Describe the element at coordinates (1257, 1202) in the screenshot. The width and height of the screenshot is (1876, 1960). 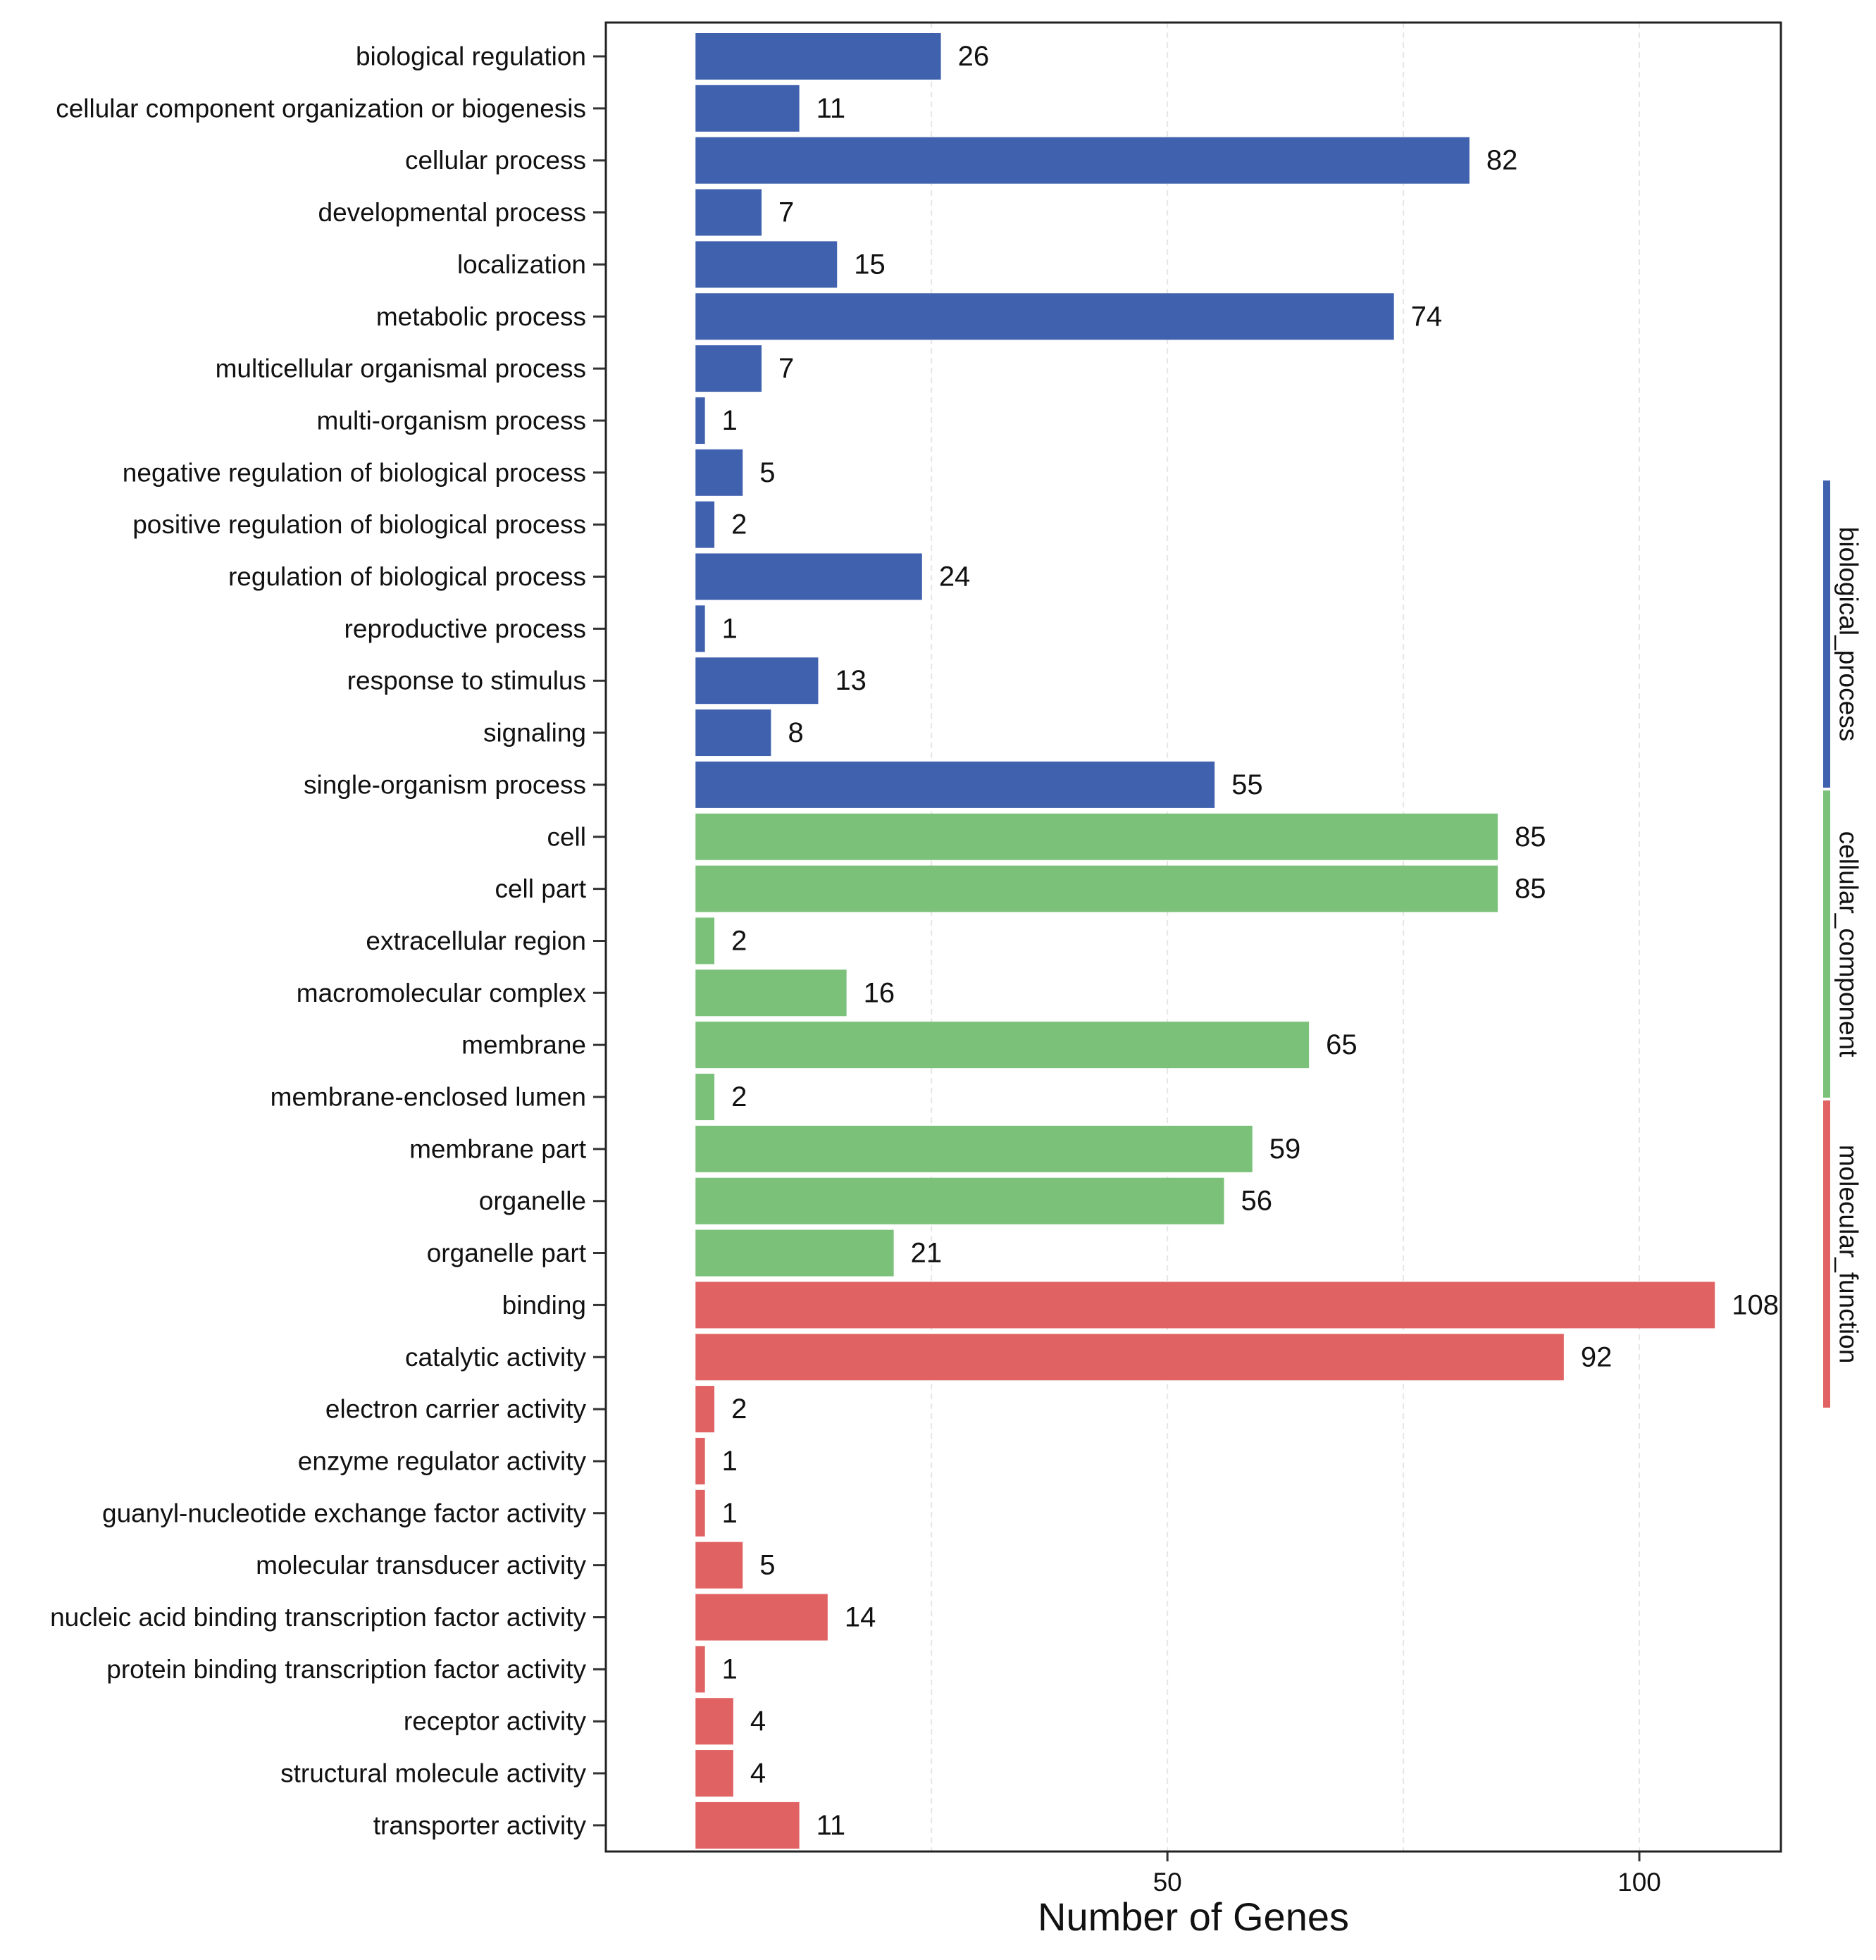
I see `bar-value-label: 56` at that location.